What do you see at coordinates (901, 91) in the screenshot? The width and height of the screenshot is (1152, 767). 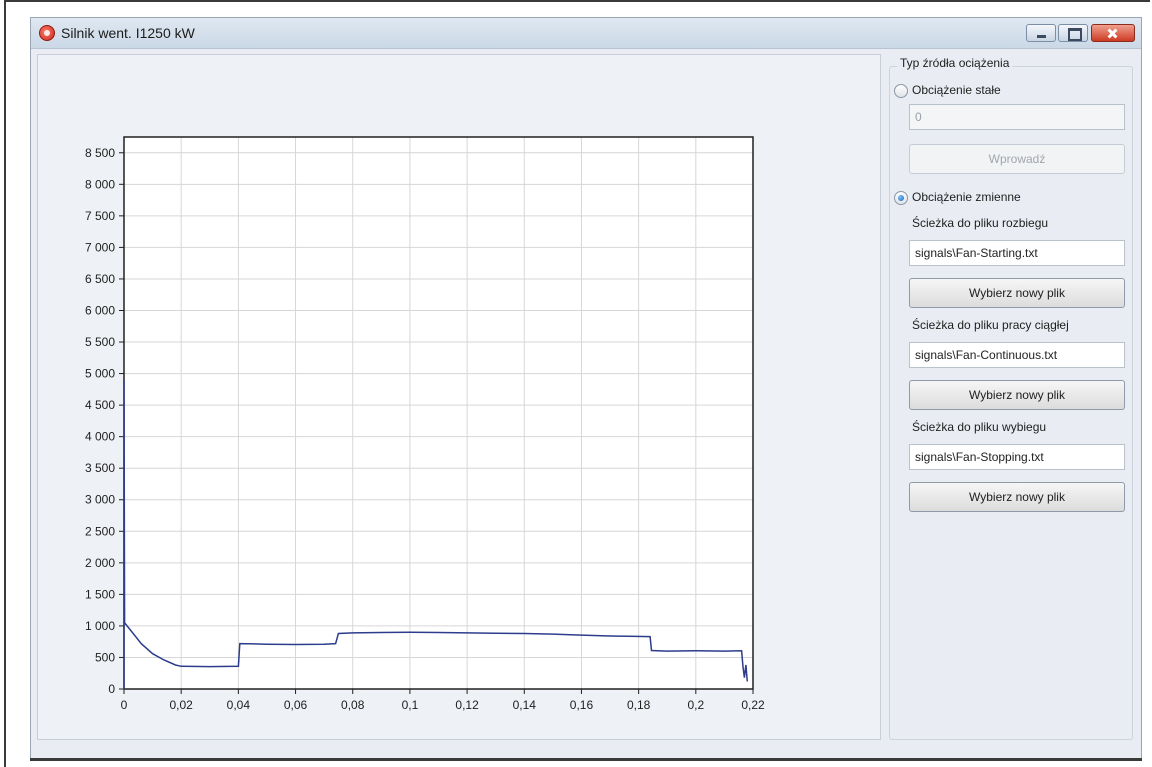 I see `constant-load-radio` at bounding box center [901, 91].